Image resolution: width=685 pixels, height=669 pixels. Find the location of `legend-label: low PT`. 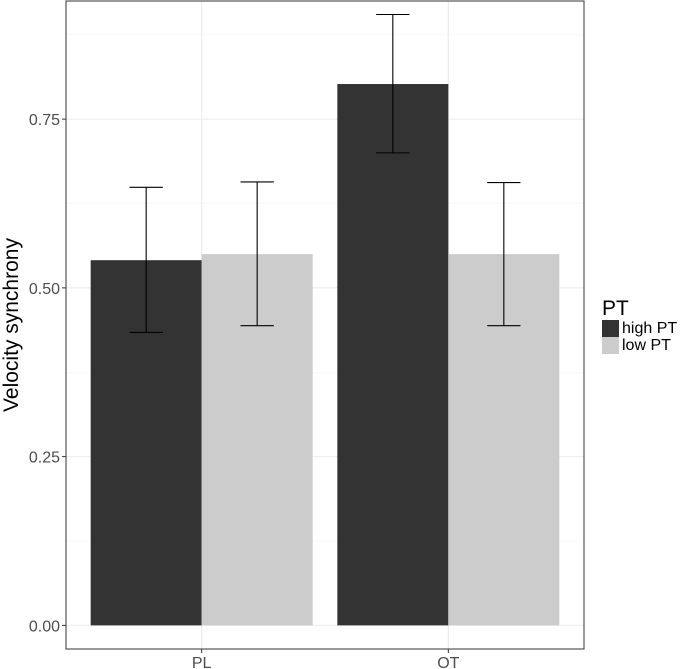

legend-label: low PT is located at coordinates (646, 345).